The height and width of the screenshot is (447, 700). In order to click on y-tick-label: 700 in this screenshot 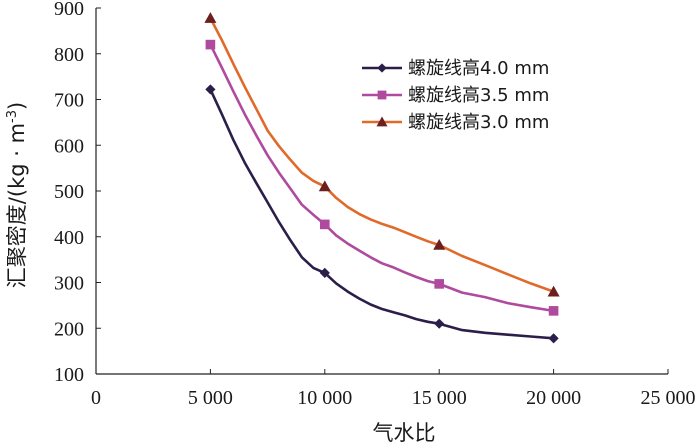, I will do `click(69, 101)`.